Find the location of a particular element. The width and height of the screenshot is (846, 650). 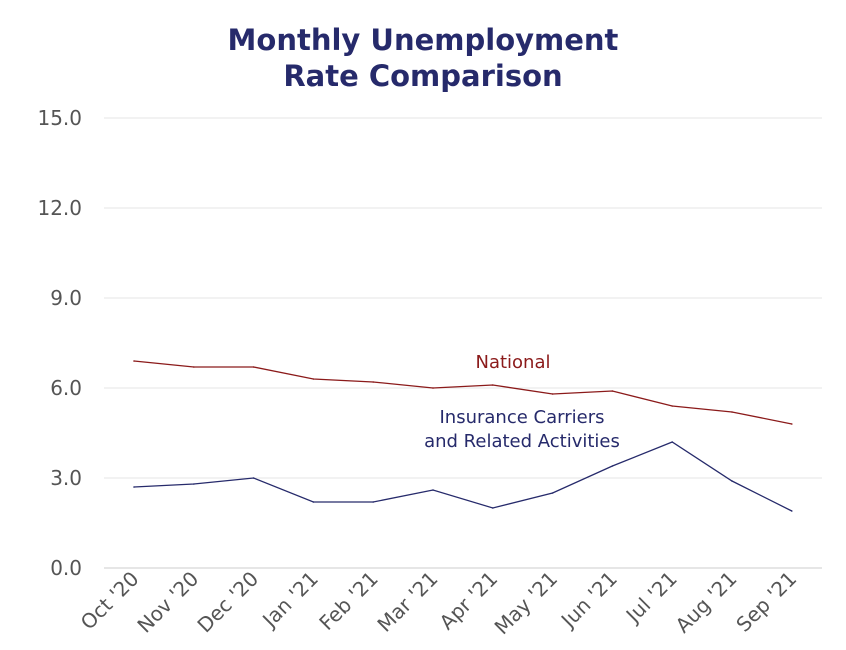

chart-title-line-2: Rate Comparison is located at coordinates (423, 76).